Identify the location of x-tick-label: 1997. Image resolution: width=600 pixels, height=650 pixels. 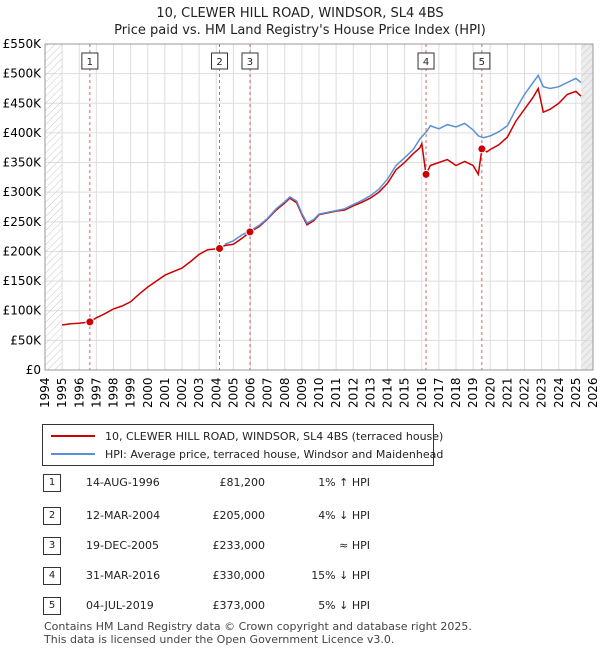
(96, 392).